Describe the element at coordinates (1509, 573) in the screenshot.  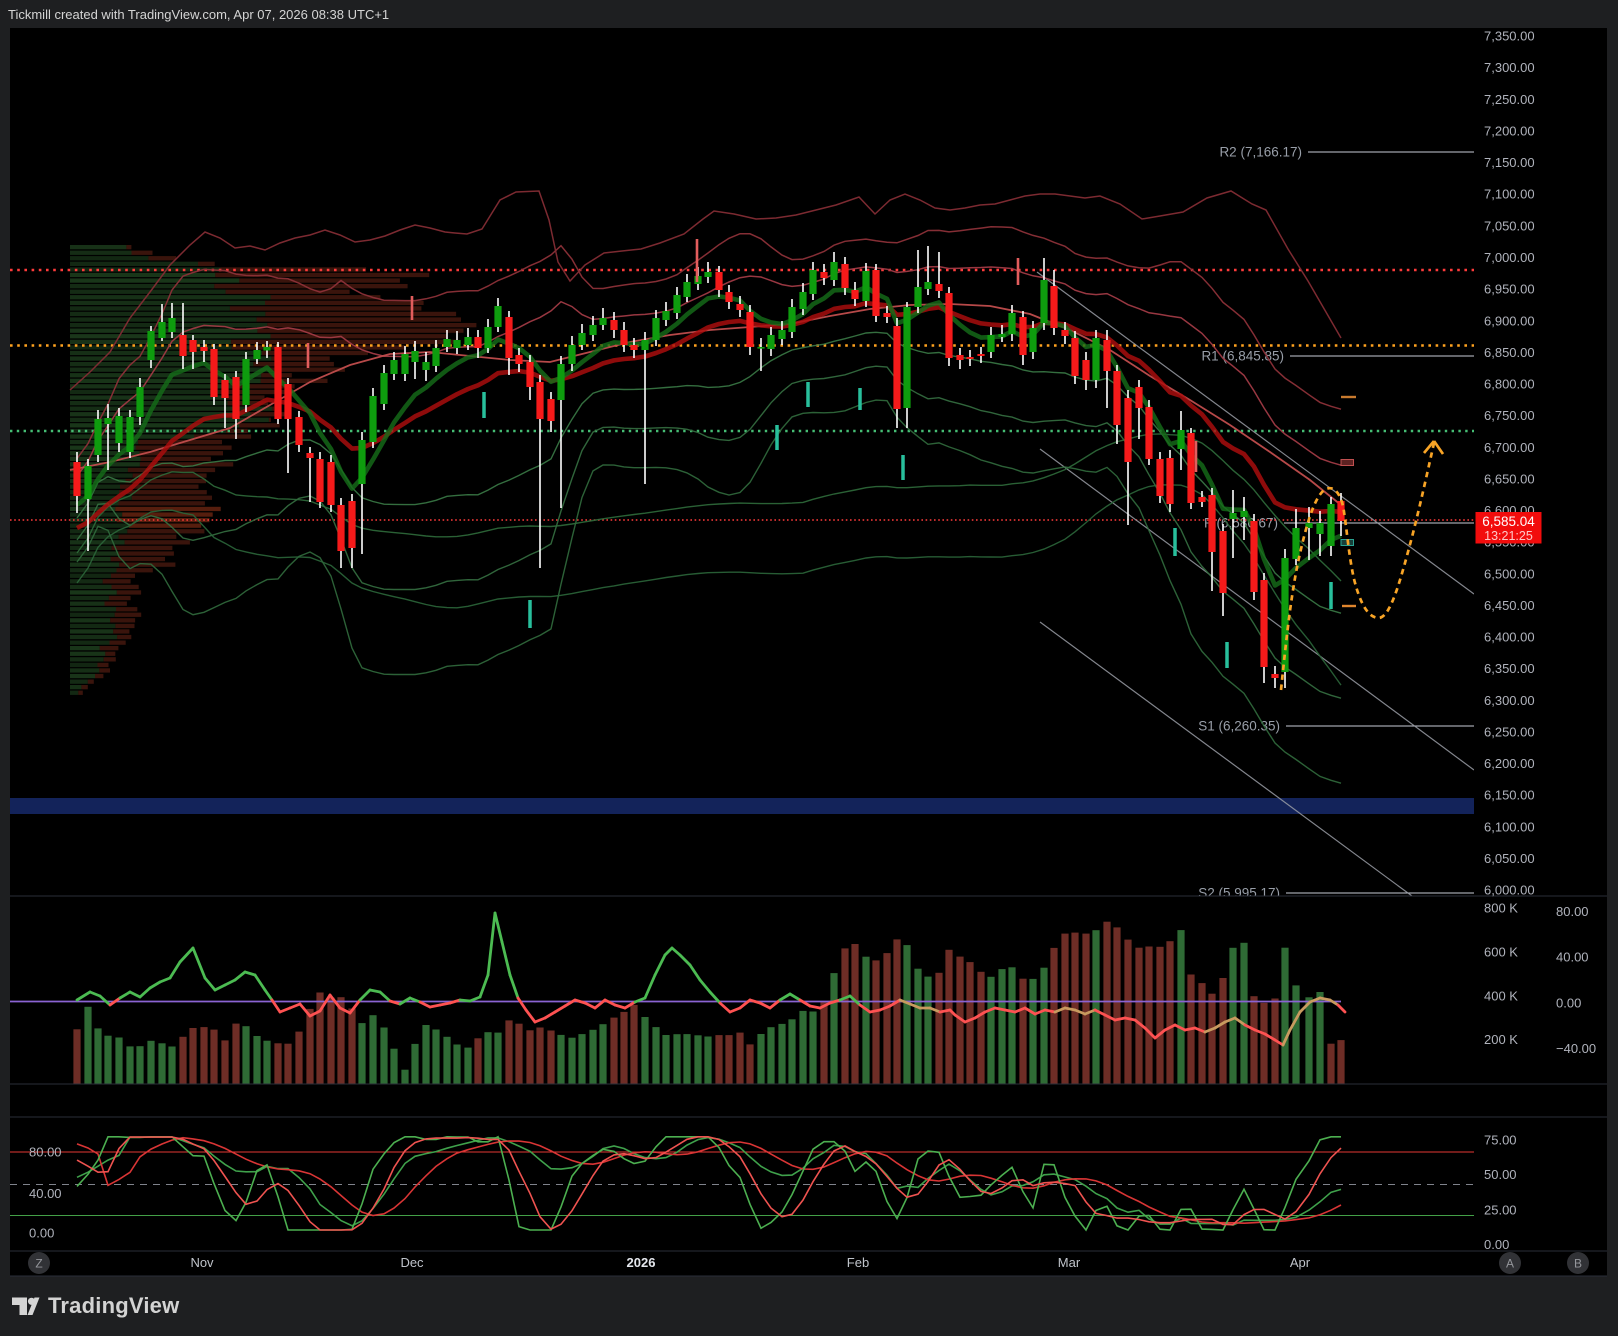
I see `svg-text: 6,500.00` at that location.